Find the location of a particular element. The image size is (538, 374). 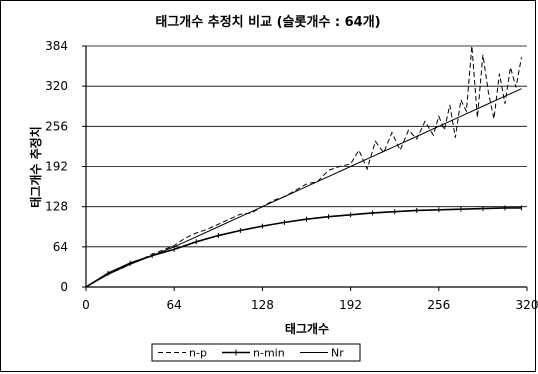

x-tick-label: 128 is located at coordinates (262, 305).